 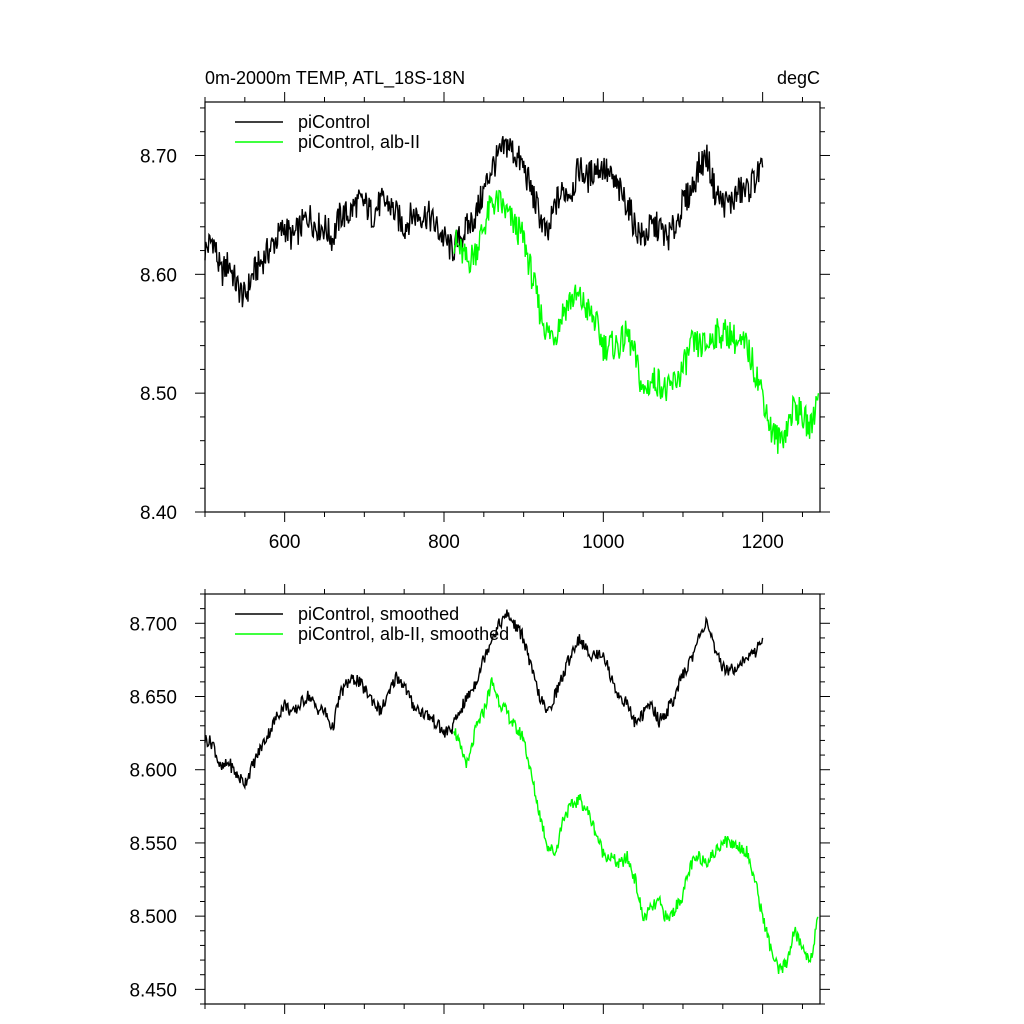 I want to click on y-tick-label: 8.450, so click(x=153, y=990).